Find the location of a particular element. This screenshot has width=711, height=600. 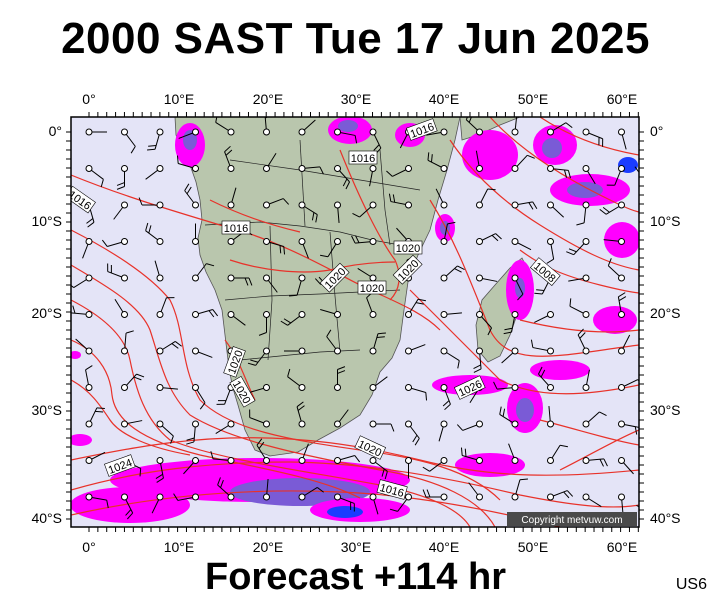

forecast-label: Forecast +114 hr is located at coordinates (355, 577).